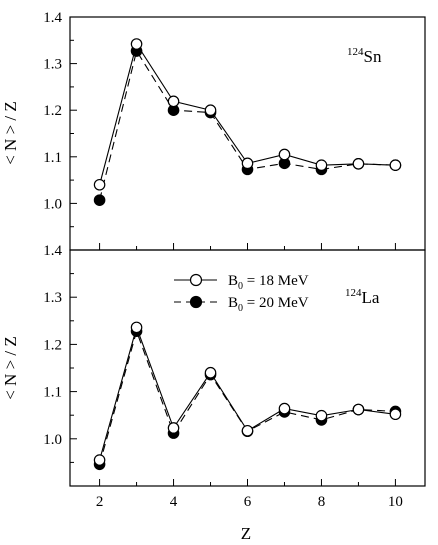  What do you see at coordinates (196, 280) in the screenshot?
I see `legend-marker-open-circle` at bounding box center [196, 280].